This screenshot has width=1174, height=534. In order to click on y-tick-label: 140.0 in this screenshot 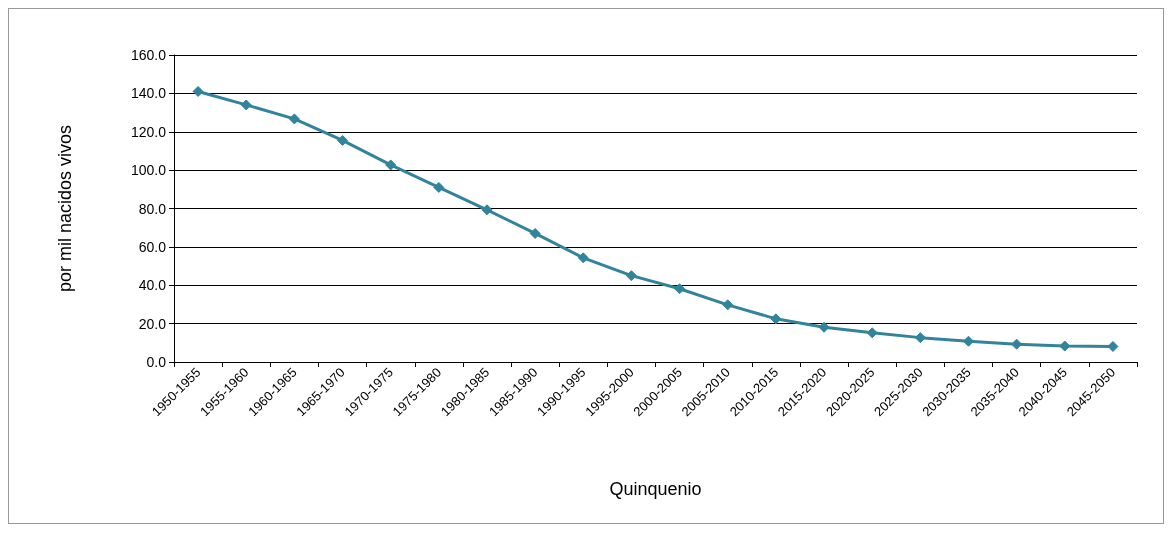, I will do `click(148, 93)`.